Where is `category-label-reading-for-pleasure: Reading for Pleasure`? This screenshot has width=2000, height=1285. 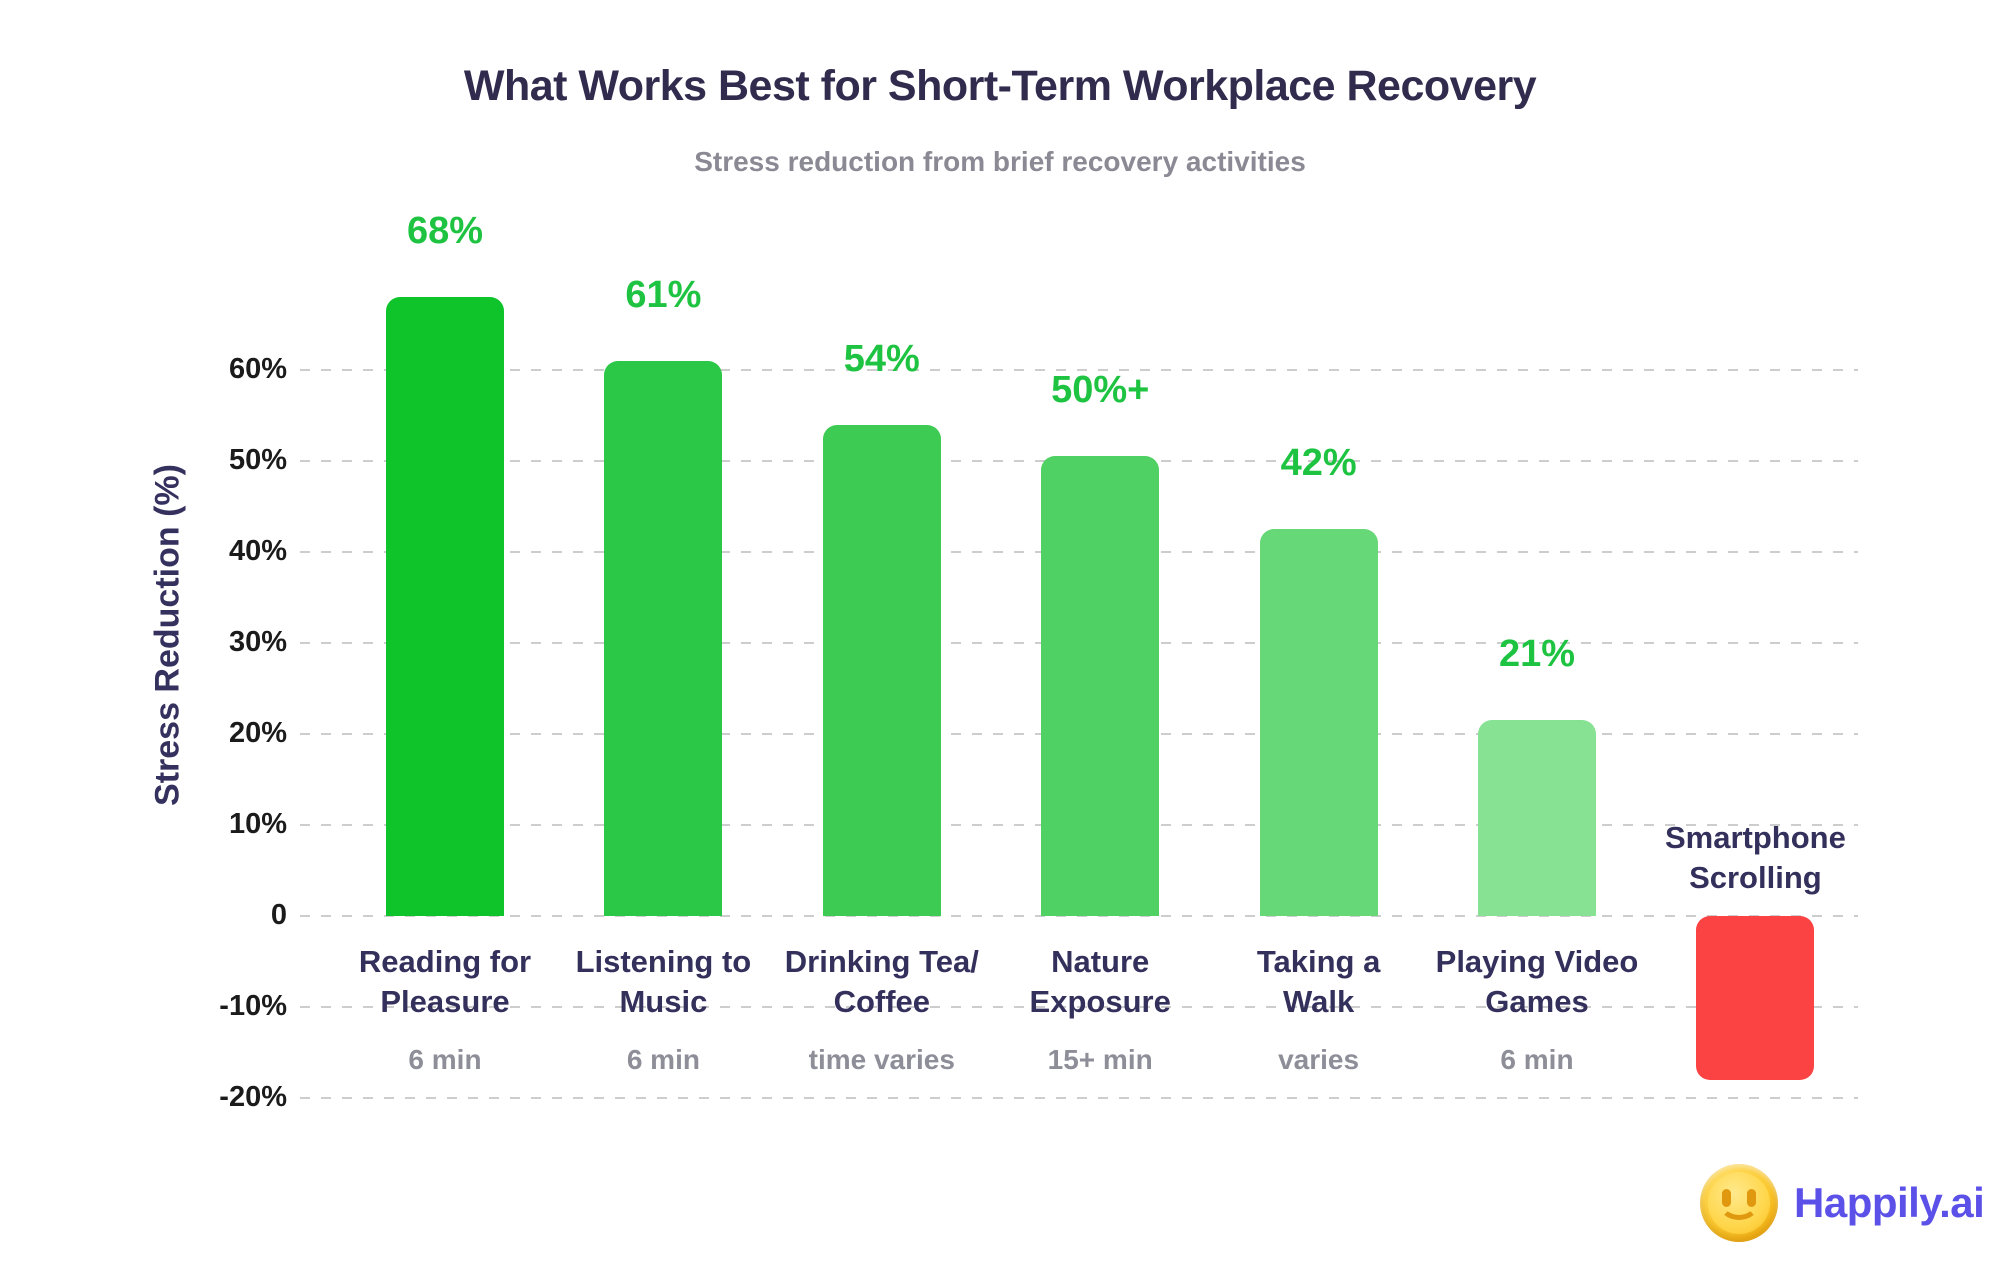
category-label-reading-for-pleasure: Reading for Pleasure is located at coordinates (445, 981).